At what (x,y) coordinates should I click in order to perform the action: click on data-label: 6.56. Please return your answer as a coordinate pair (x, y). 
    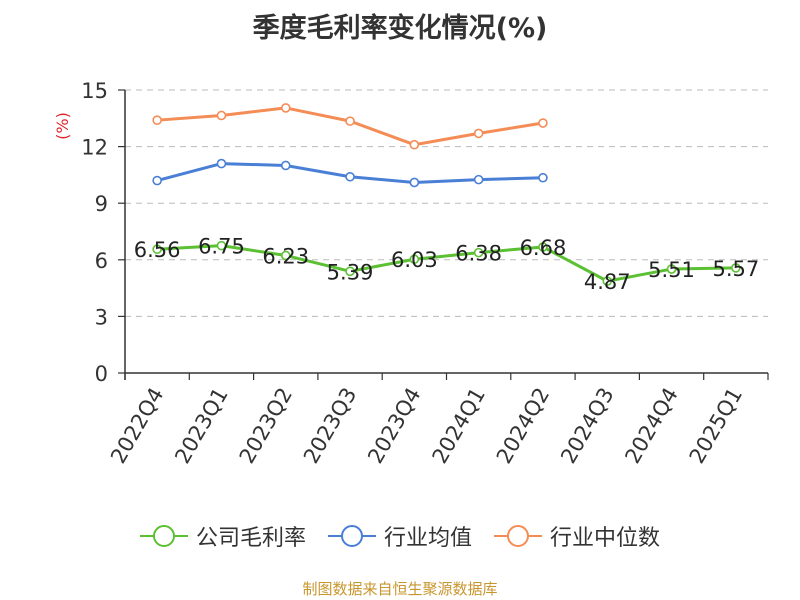
    Looking at the image, I should click on (157, 250).